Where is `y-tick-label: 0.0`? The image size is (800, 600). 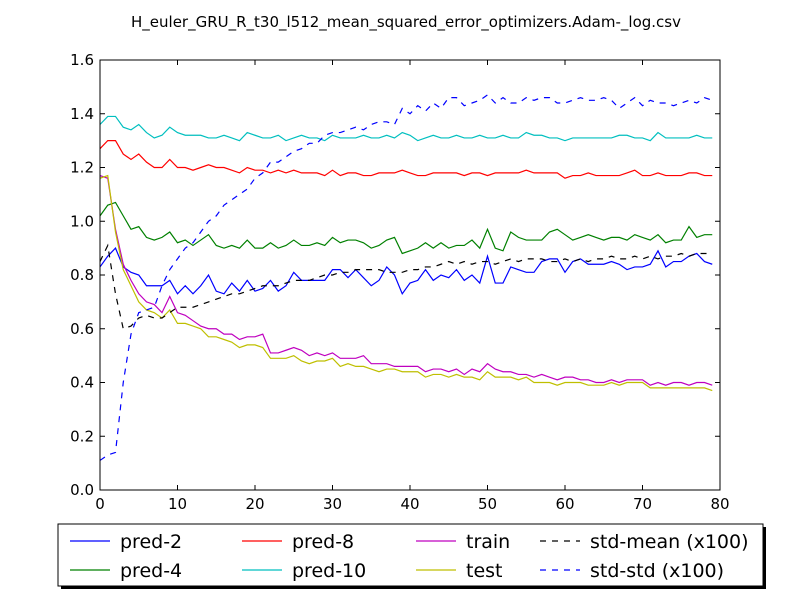
y-tick-label: 0.0 is located at coordinates (82, 490).